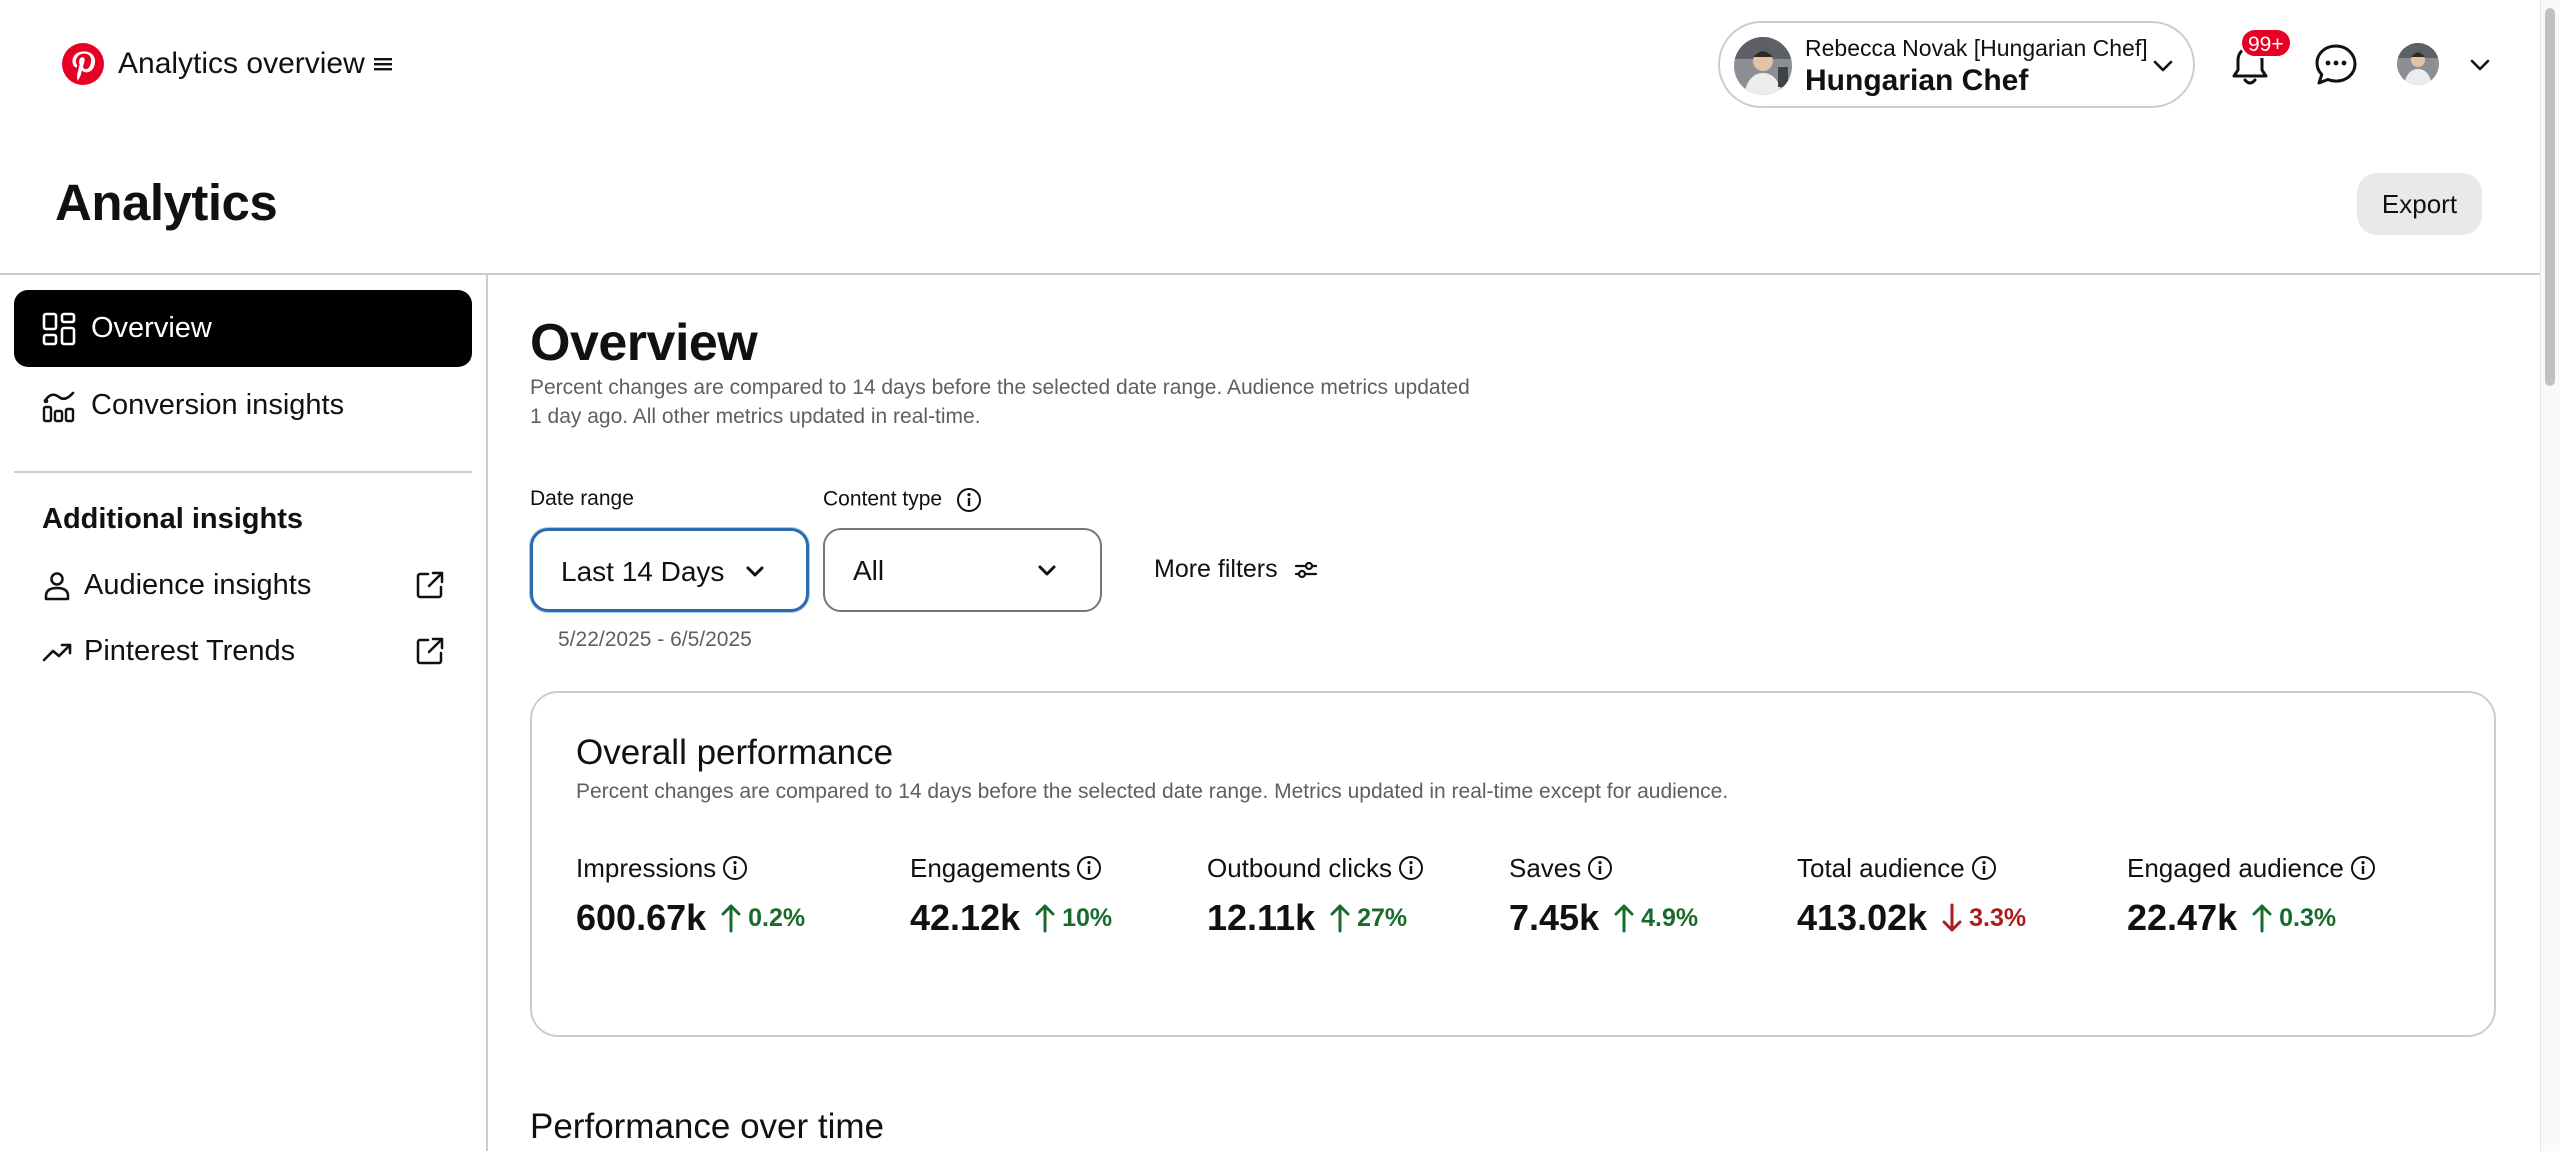 The width and height of the screenshot is (2560, 1151). Describe the element at coordinates (1862, 917) in the screenshot. I see `metric-value: 413.02k` at that location.